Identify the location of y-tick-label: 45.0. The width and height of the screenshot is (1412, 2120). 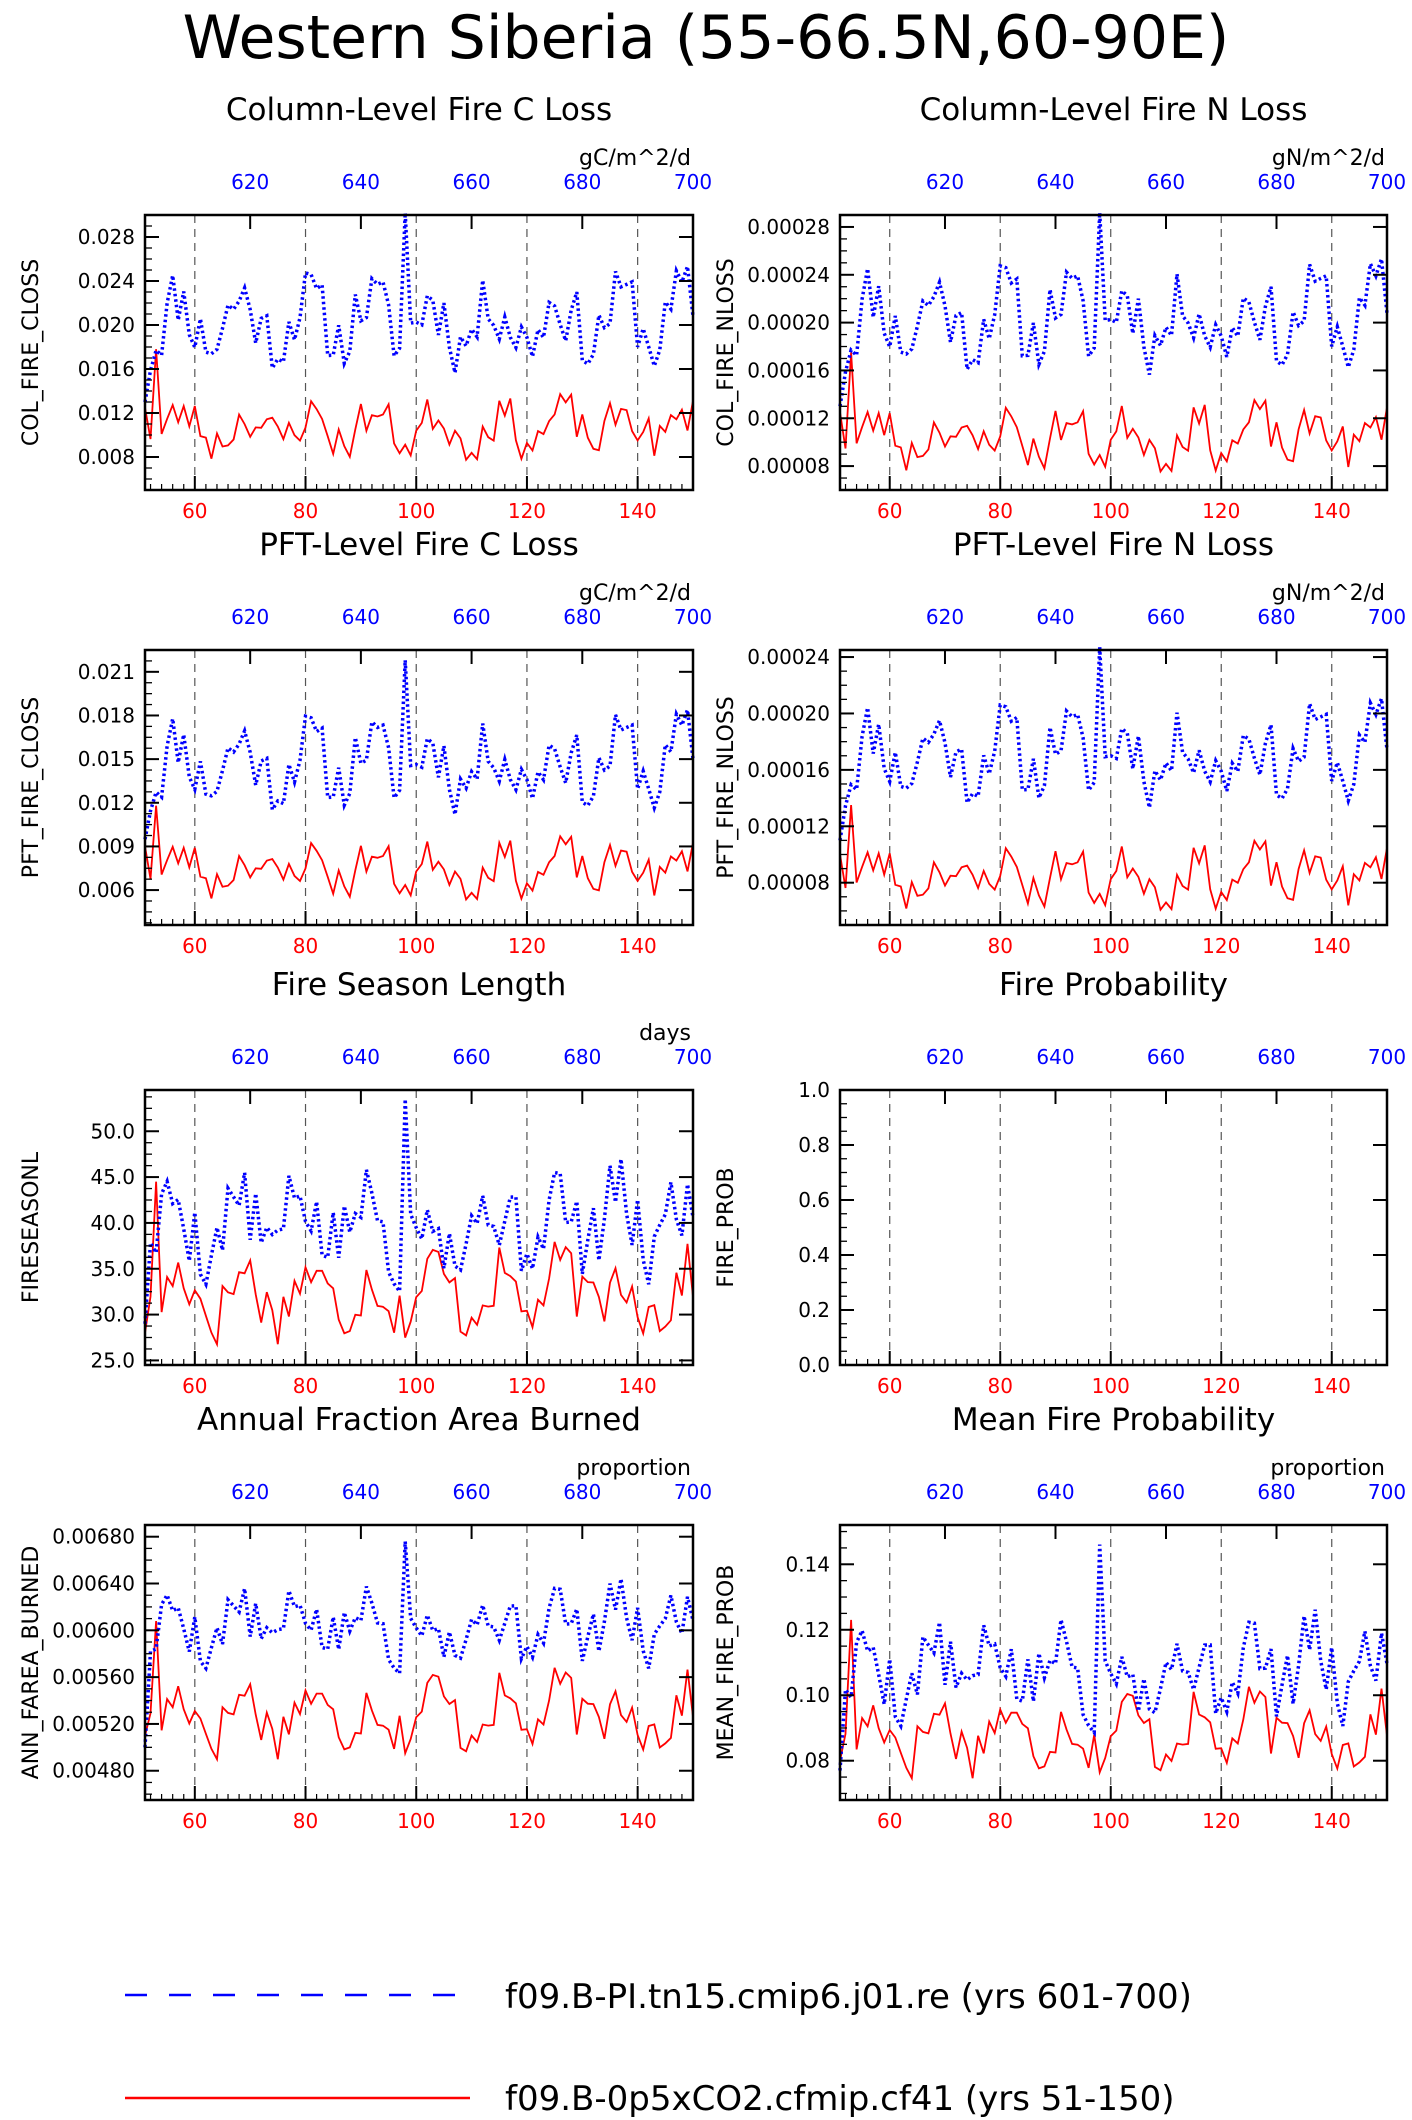
(112, 1177).